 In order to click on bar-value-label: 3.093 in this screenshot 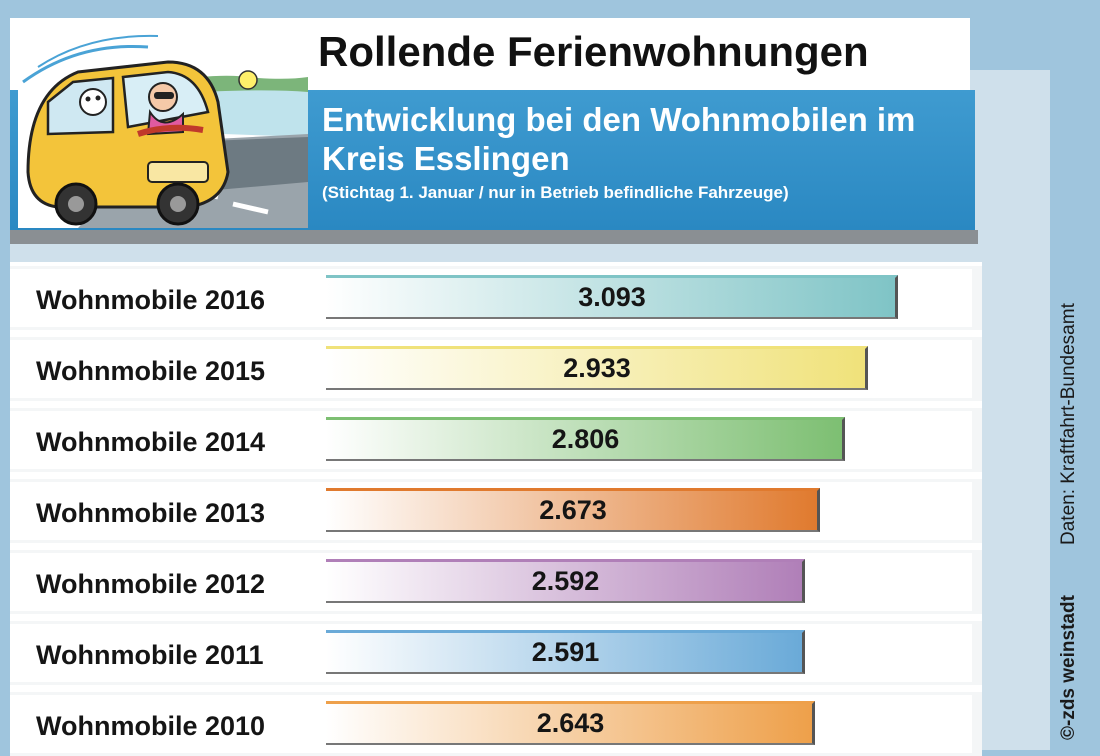, I will do `click(612, 297)`.